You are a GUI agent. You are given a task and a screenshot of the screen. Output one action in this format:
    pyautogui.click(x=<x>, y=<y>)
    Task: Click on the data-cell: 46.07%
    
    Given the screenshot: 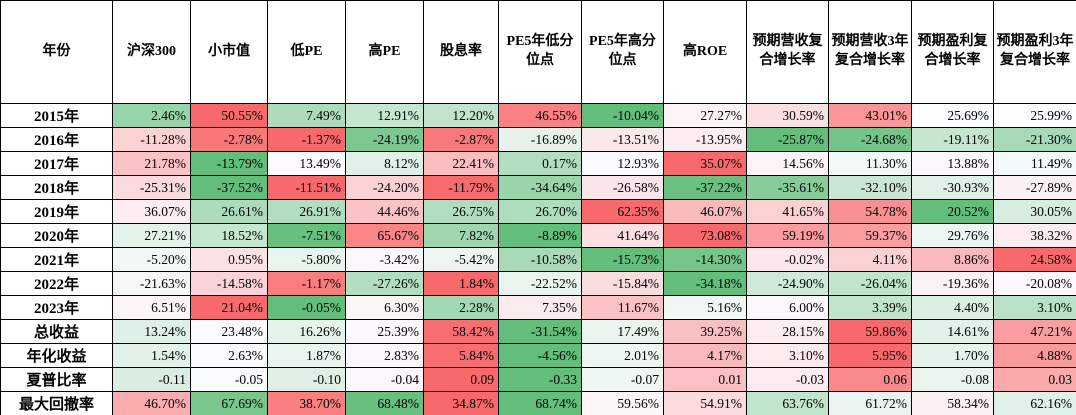 What is the action you would take?
    pyautogui.click(x=705, y=211)
    